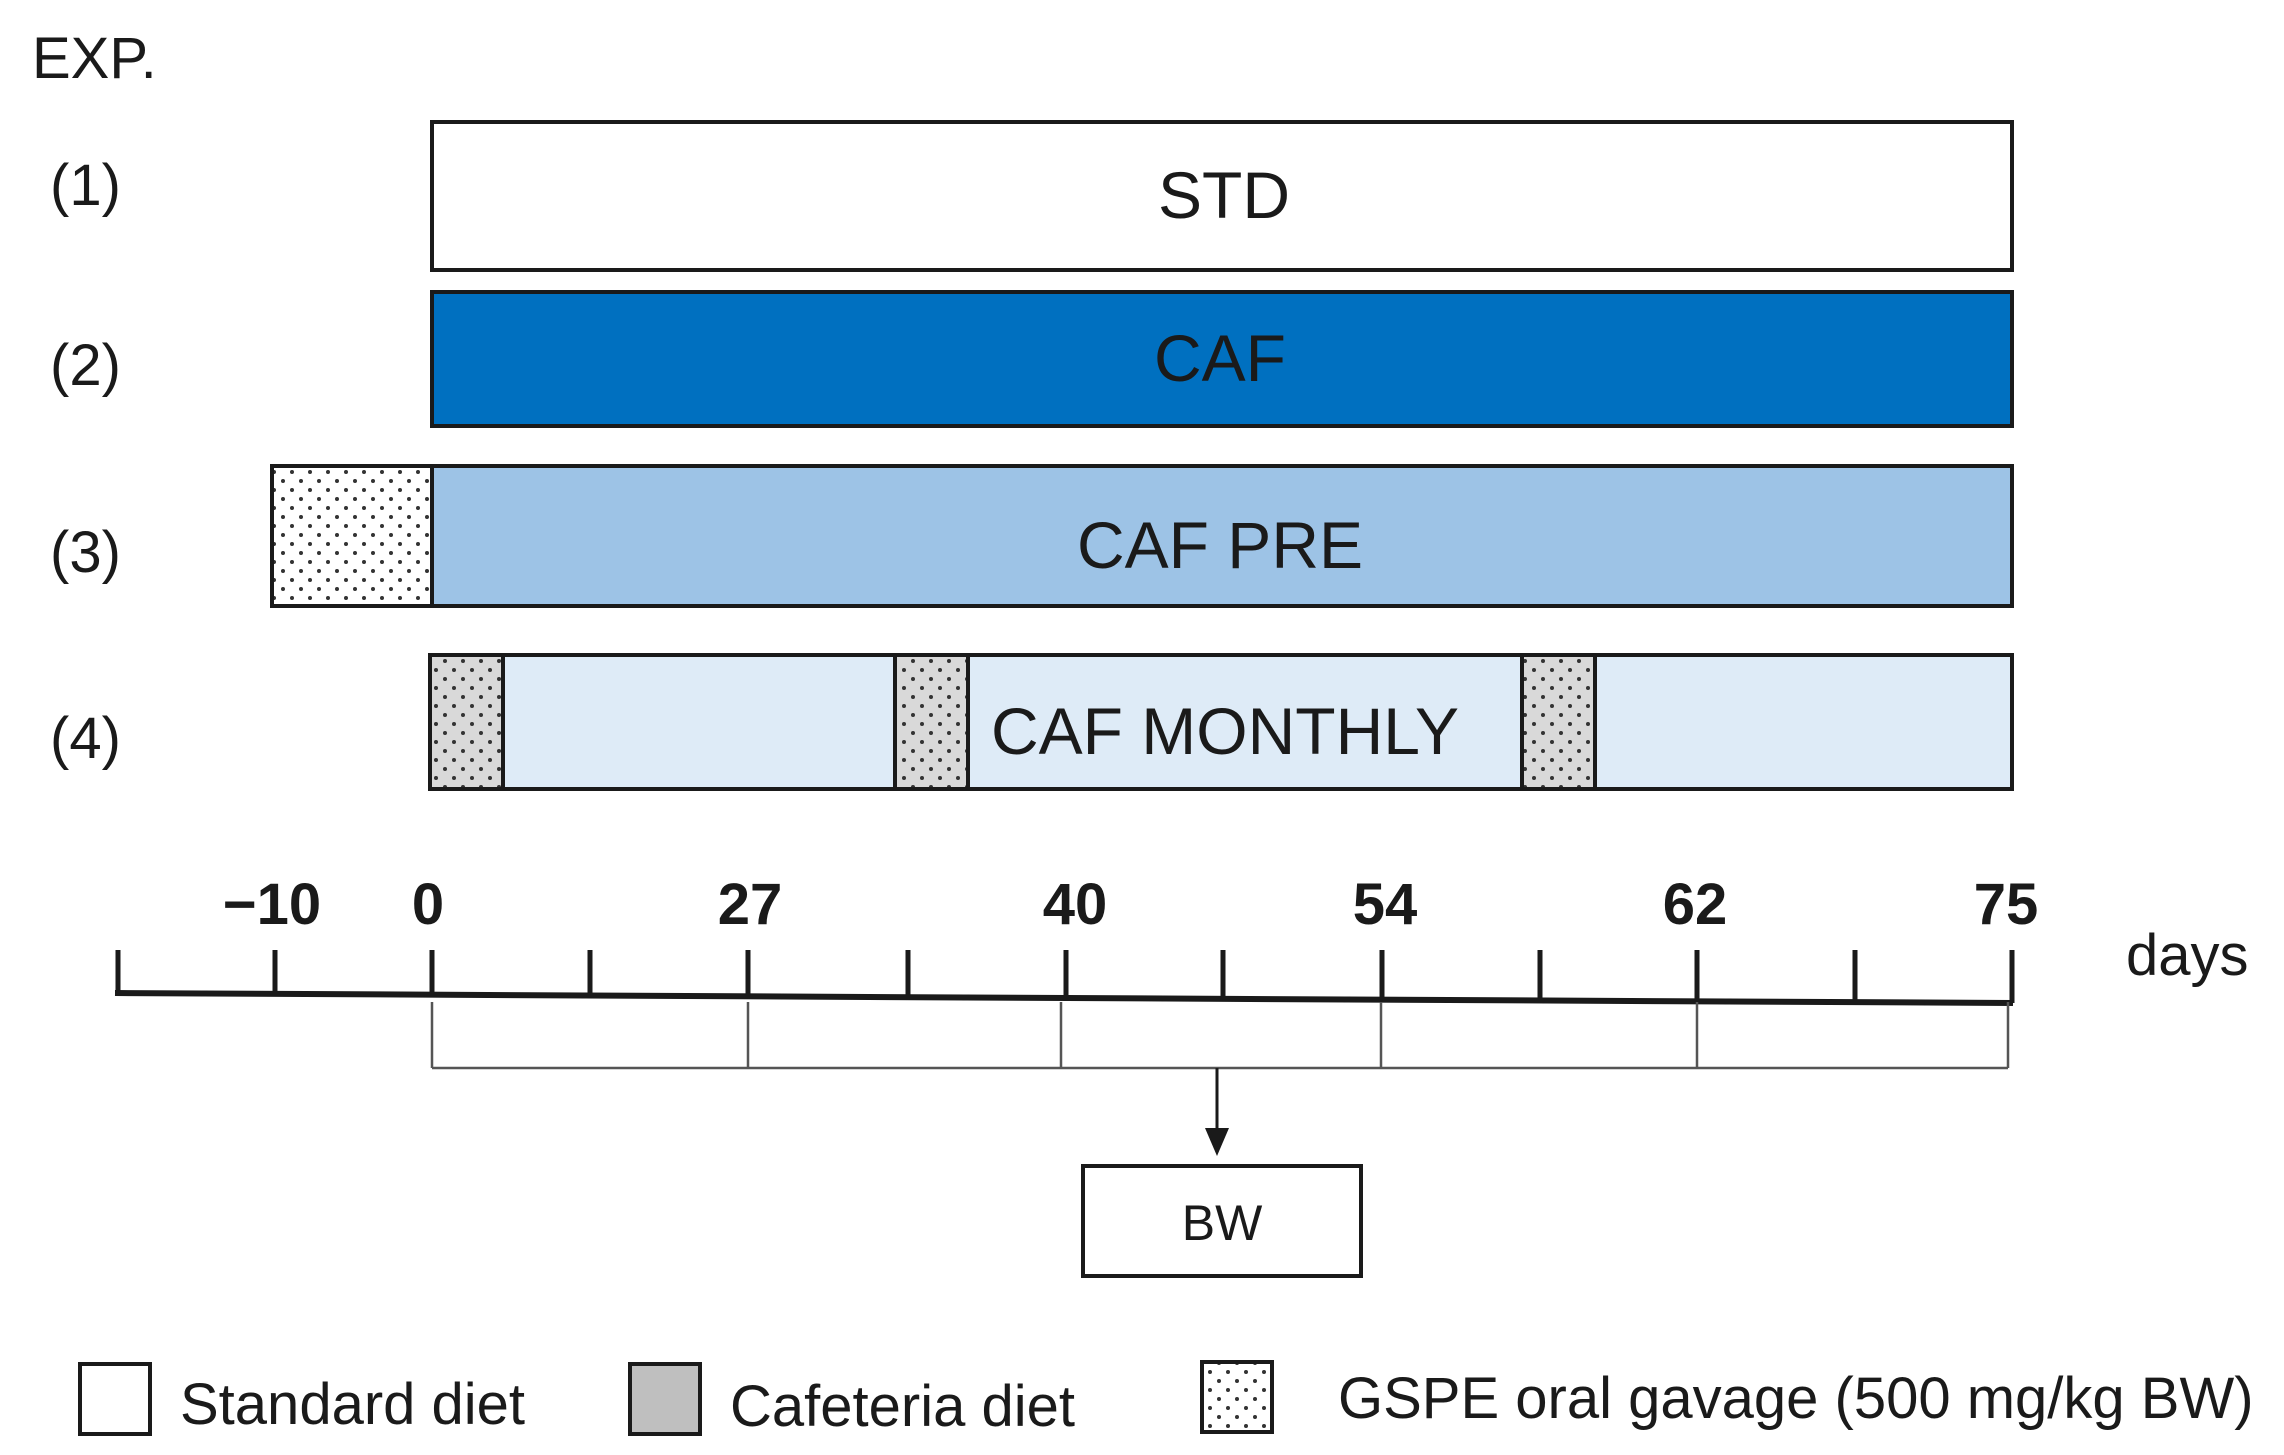 This screenshot has width=2284, height=1455. Describe the element at coordinates (1217, 1142) in the screenshot. I see `bw-arrow-head` at that location.